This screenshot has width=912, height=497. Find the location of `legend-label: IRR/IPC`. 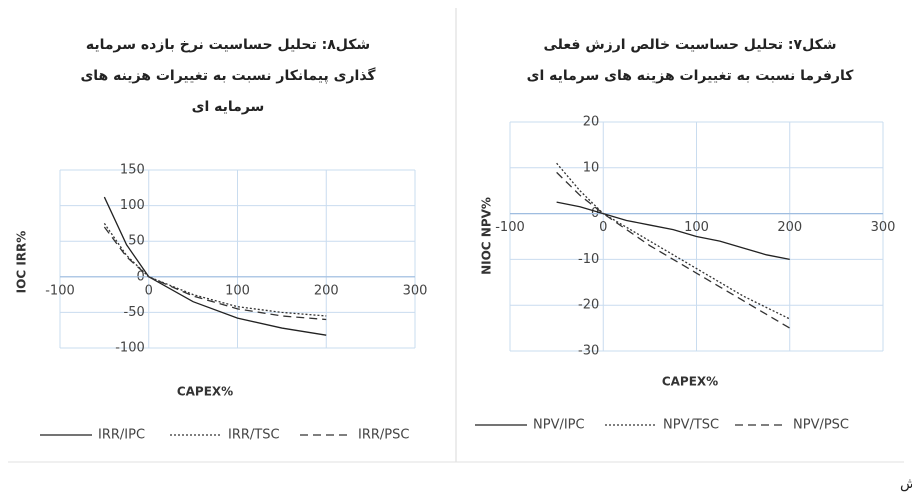

legend-label: IRR/IPC is located at coordinates (121, 435).